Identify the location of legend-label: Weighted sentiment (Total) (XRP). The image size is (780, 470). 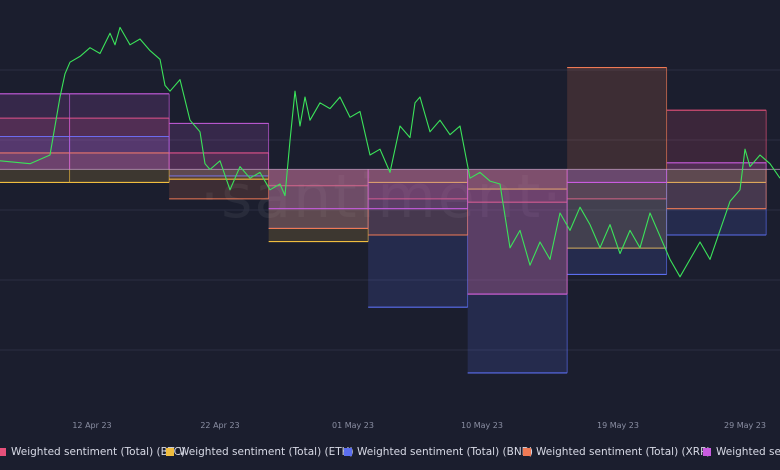
(623, 452).